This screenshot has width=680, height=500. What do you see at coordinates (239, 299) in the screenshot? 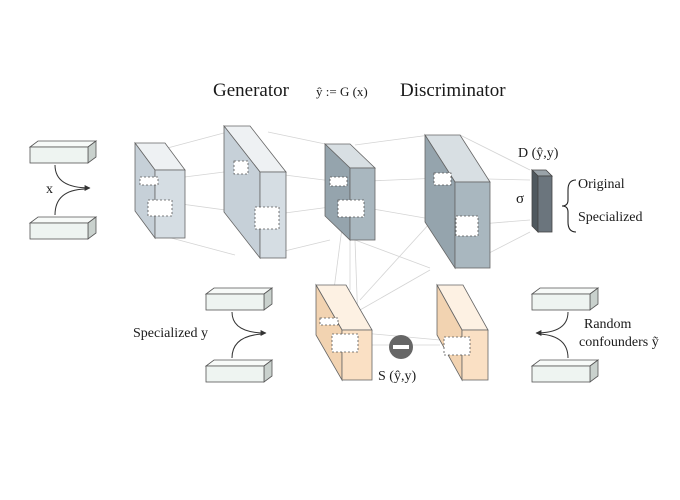
I see `input-bar-y-top` at bounding box center [239, 299].